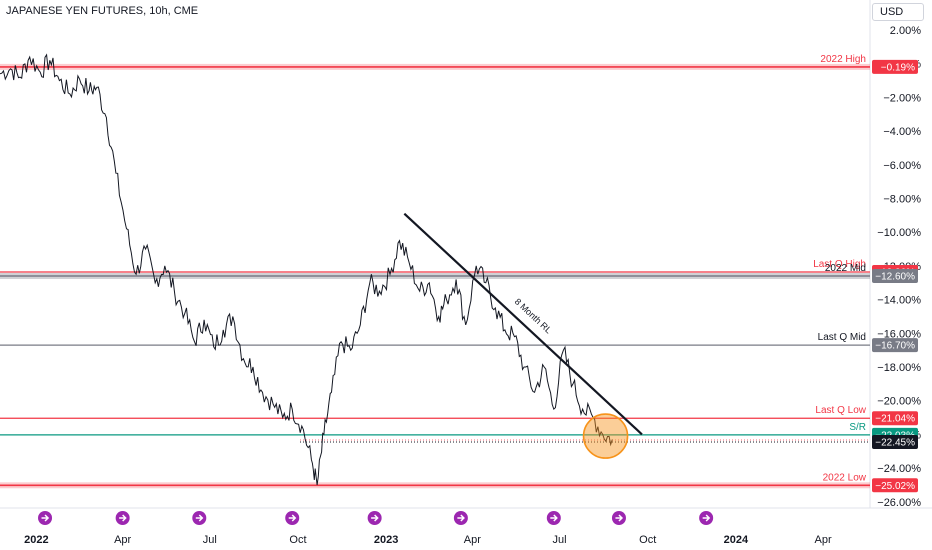 This screenshot has width=932, height=550. What do you see at coordinates (736, 540) in the screenshot?
I see `x-tick-label: 2024` at bounding box center [736, 540].